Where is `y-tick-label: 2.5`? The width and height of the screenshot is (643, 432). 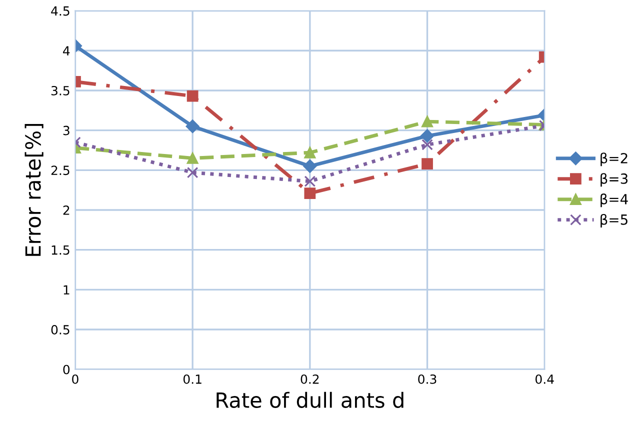
y-tick-label: 2.5 is located at coordinates (60, 171).